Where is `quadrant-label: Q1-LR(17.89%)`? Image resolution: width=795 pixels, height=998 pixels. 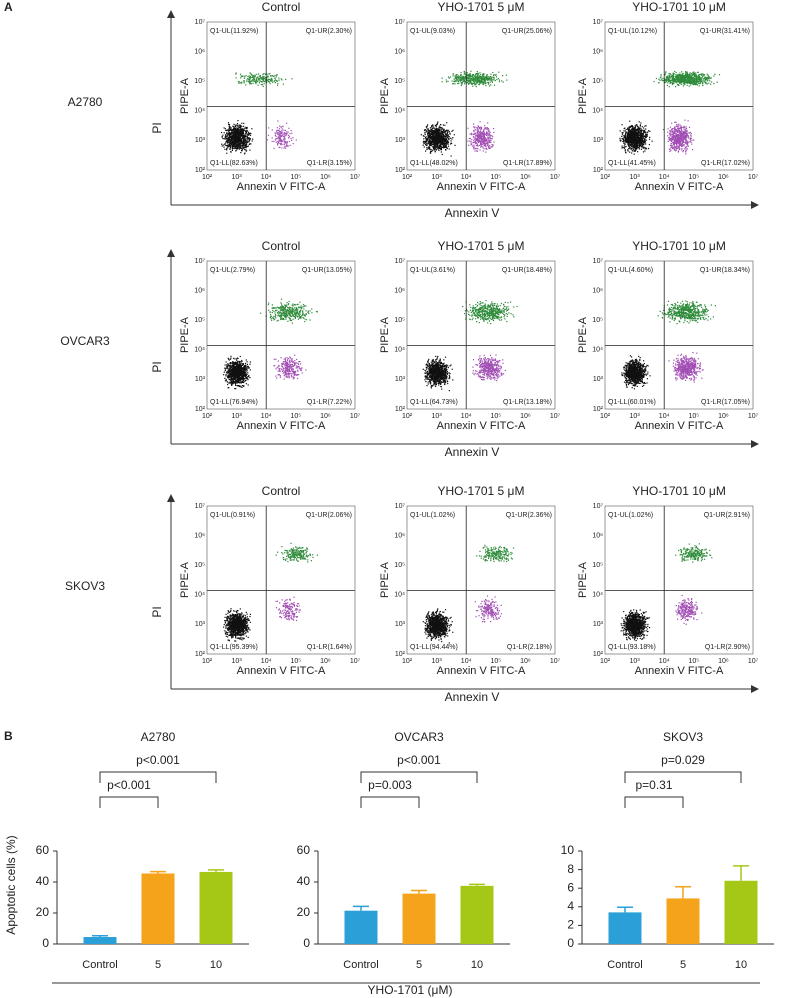
quadrant-label: Q1-LR(17.89%) is located at coordinates (527, 163).